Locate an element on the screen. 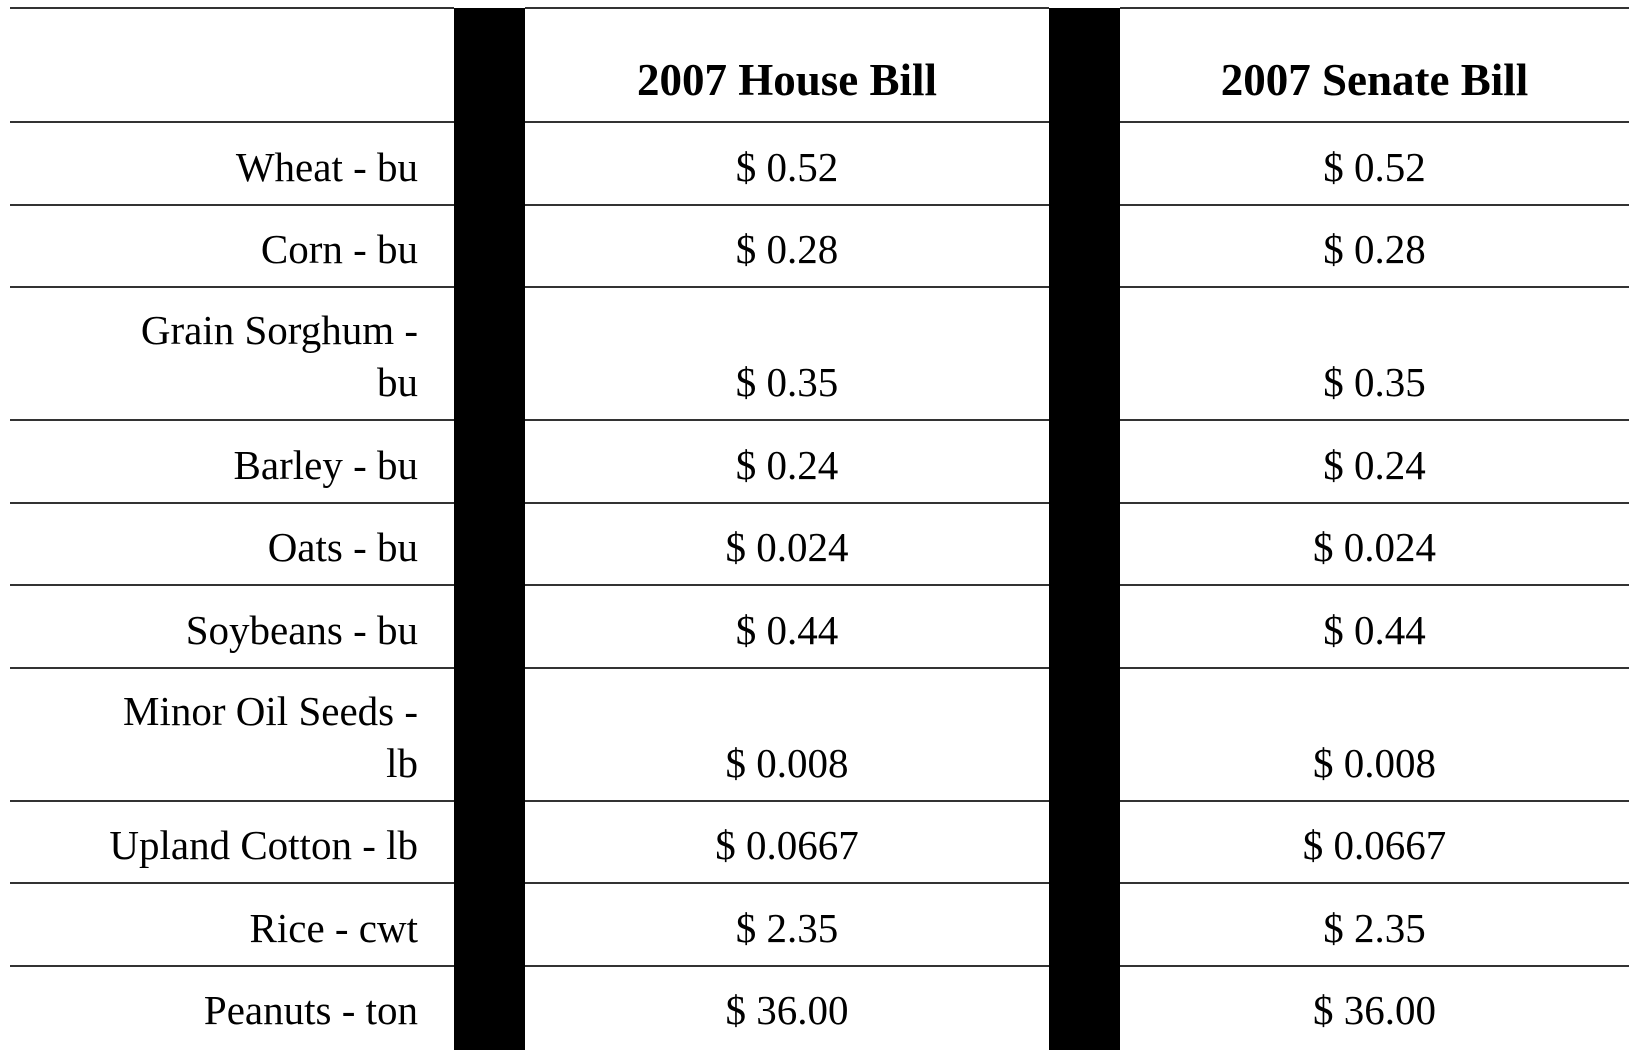 The height and width of the screenshot is (1050, 1629). header-cell: 2007 House Bill is located at coordinates (787, 65).